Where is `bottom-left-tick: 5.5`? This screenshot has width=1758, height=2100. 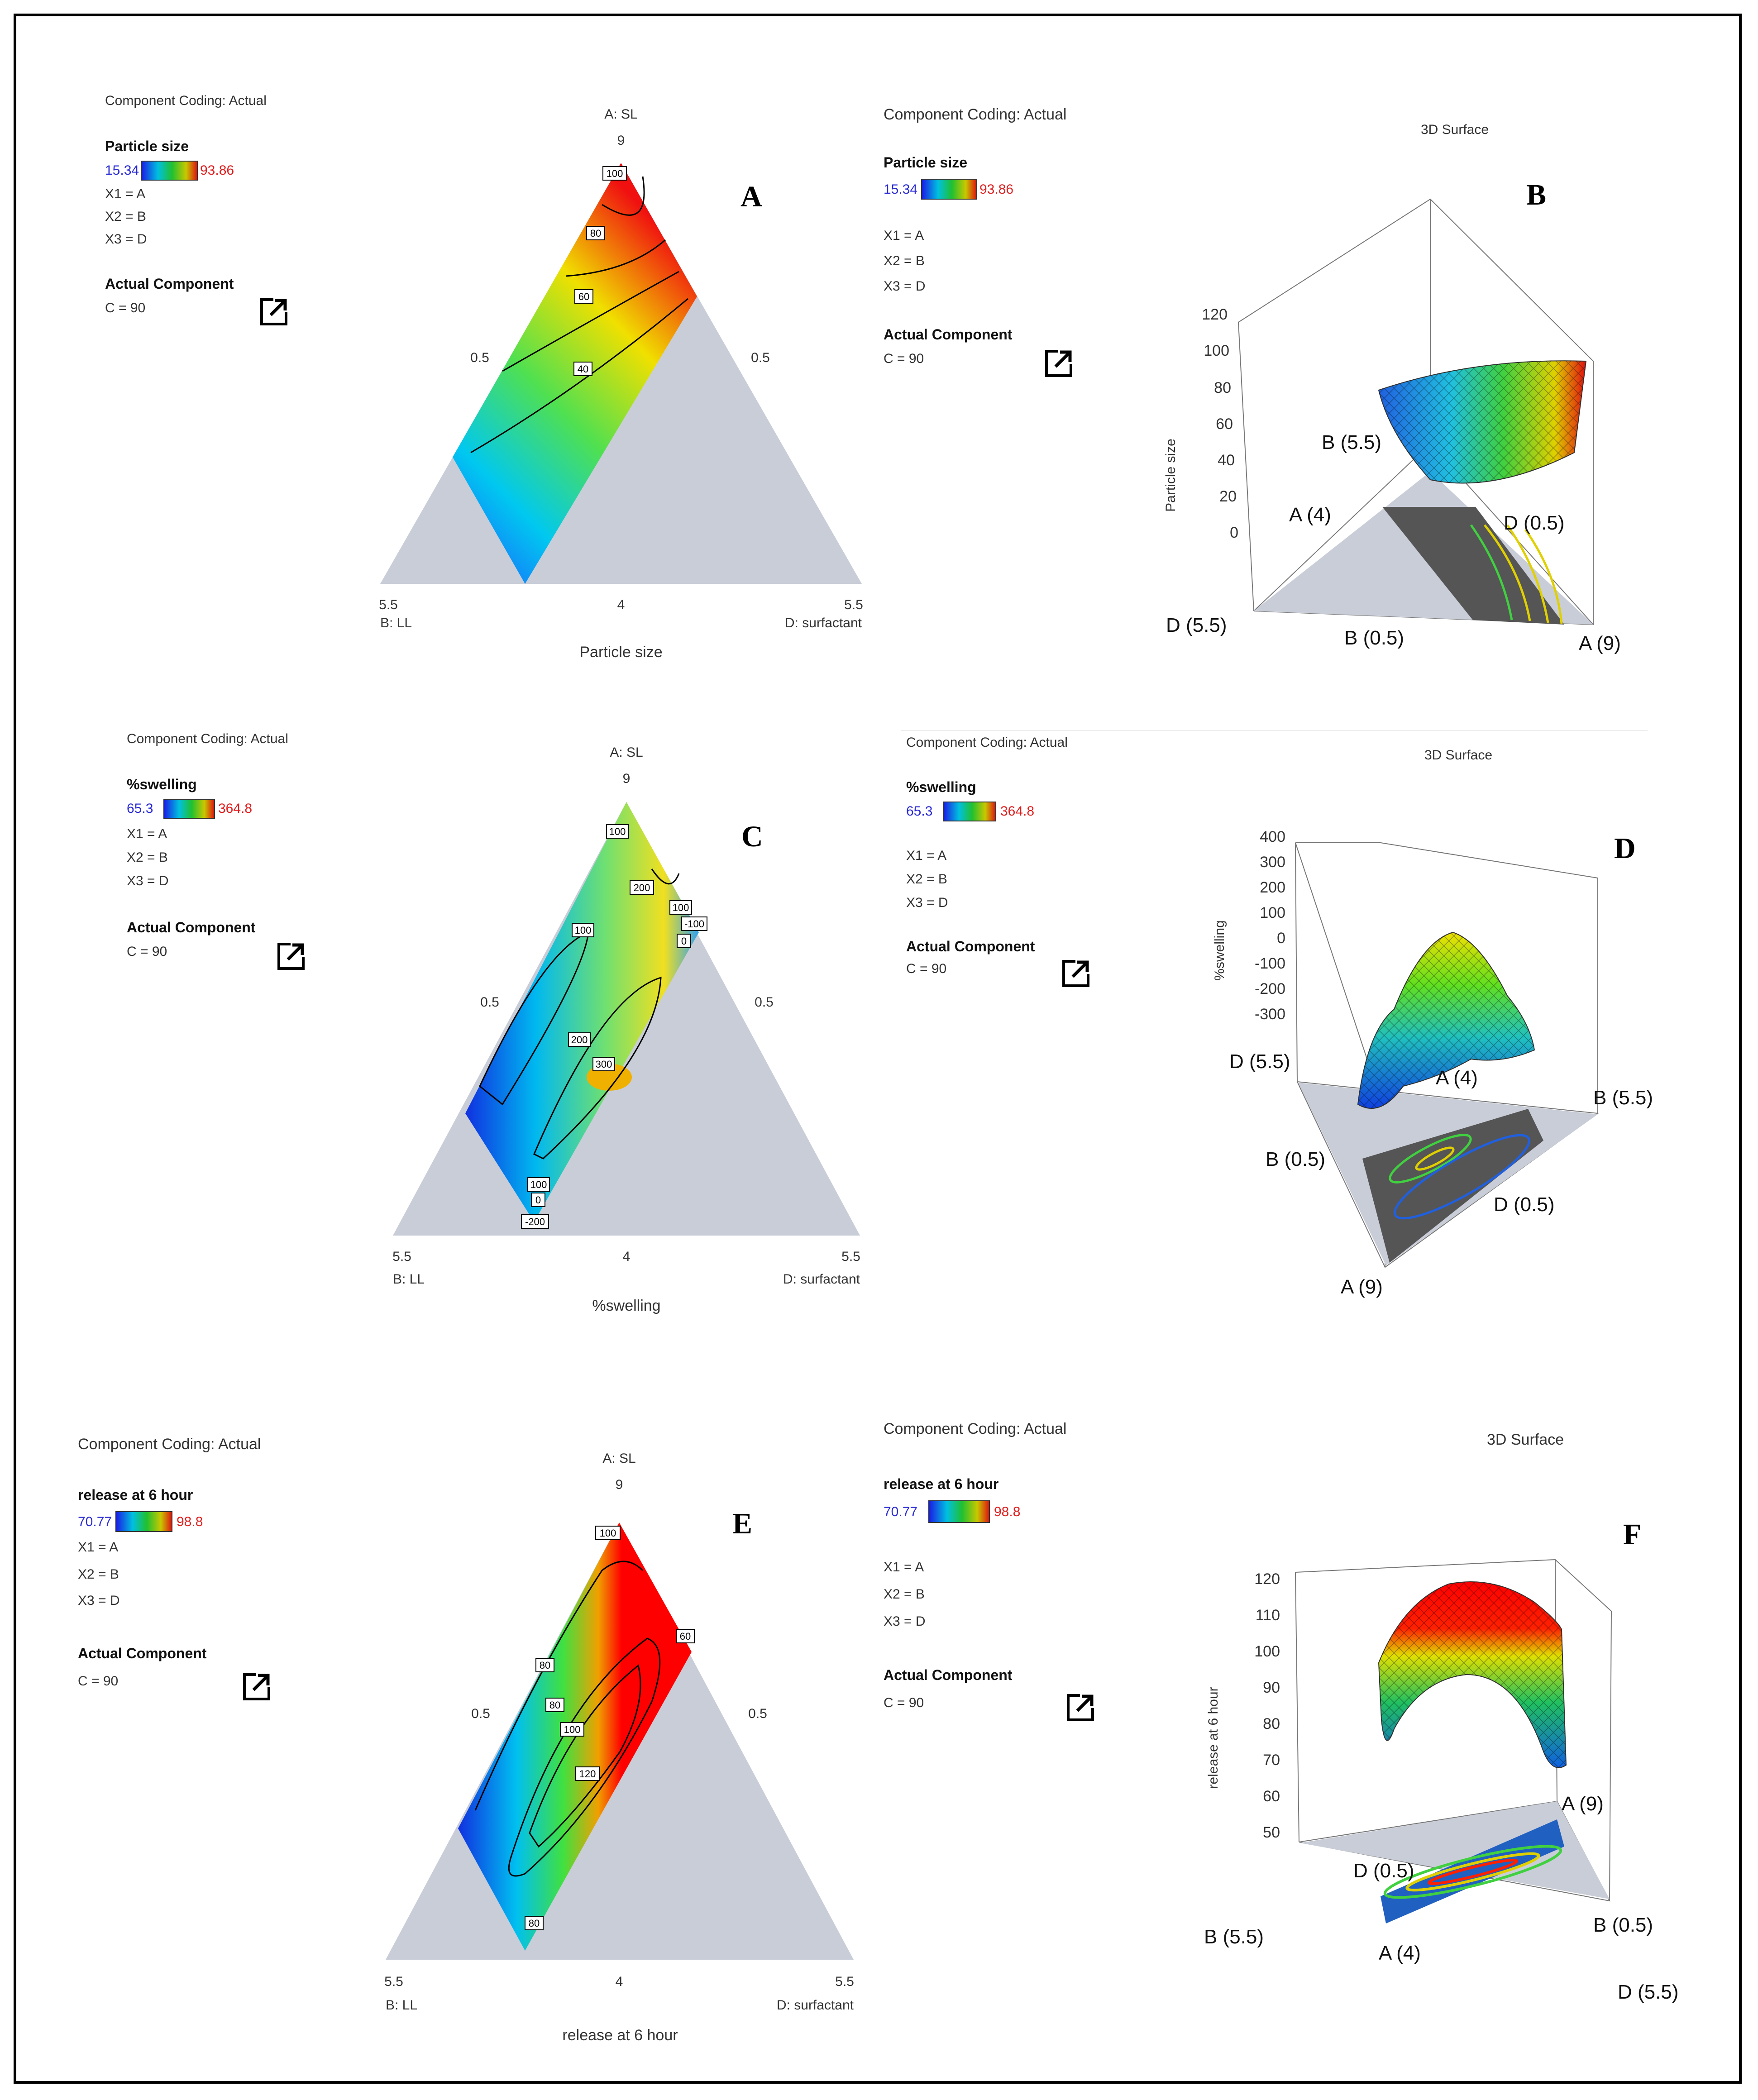 bottom-left-tick: 5.5 is located at coordinates (389, 604).